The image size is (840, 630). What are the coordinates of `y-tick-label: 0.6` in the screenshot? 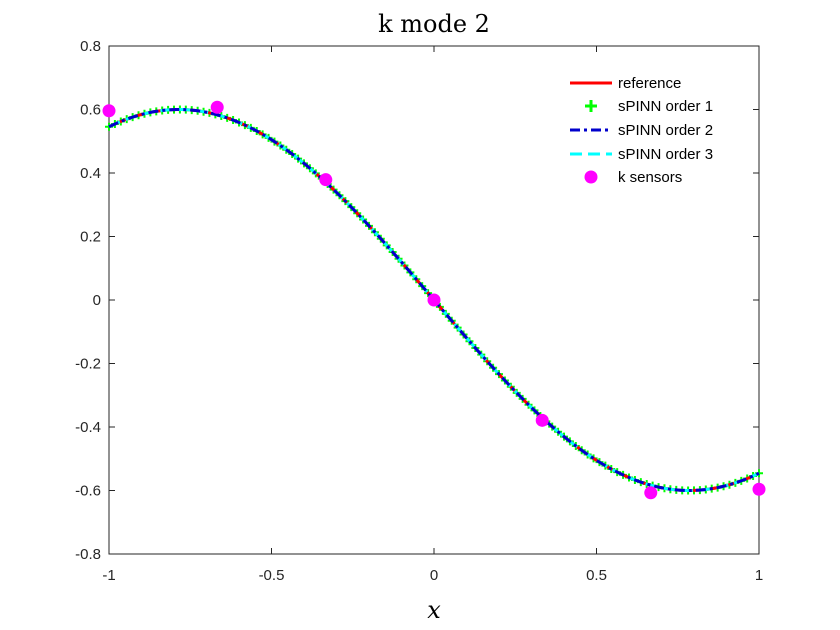 It's located at (90, 110).